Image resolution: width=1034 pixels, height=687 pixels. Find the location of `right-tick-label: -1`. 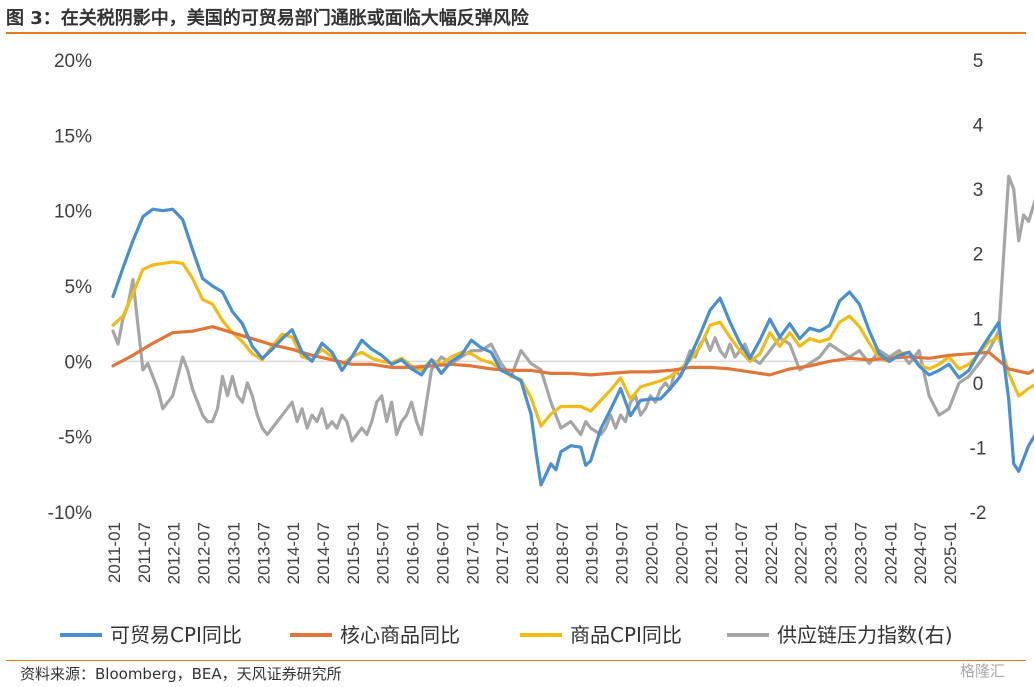

right-tick-label: -1 is located at coordinates (978, 448).